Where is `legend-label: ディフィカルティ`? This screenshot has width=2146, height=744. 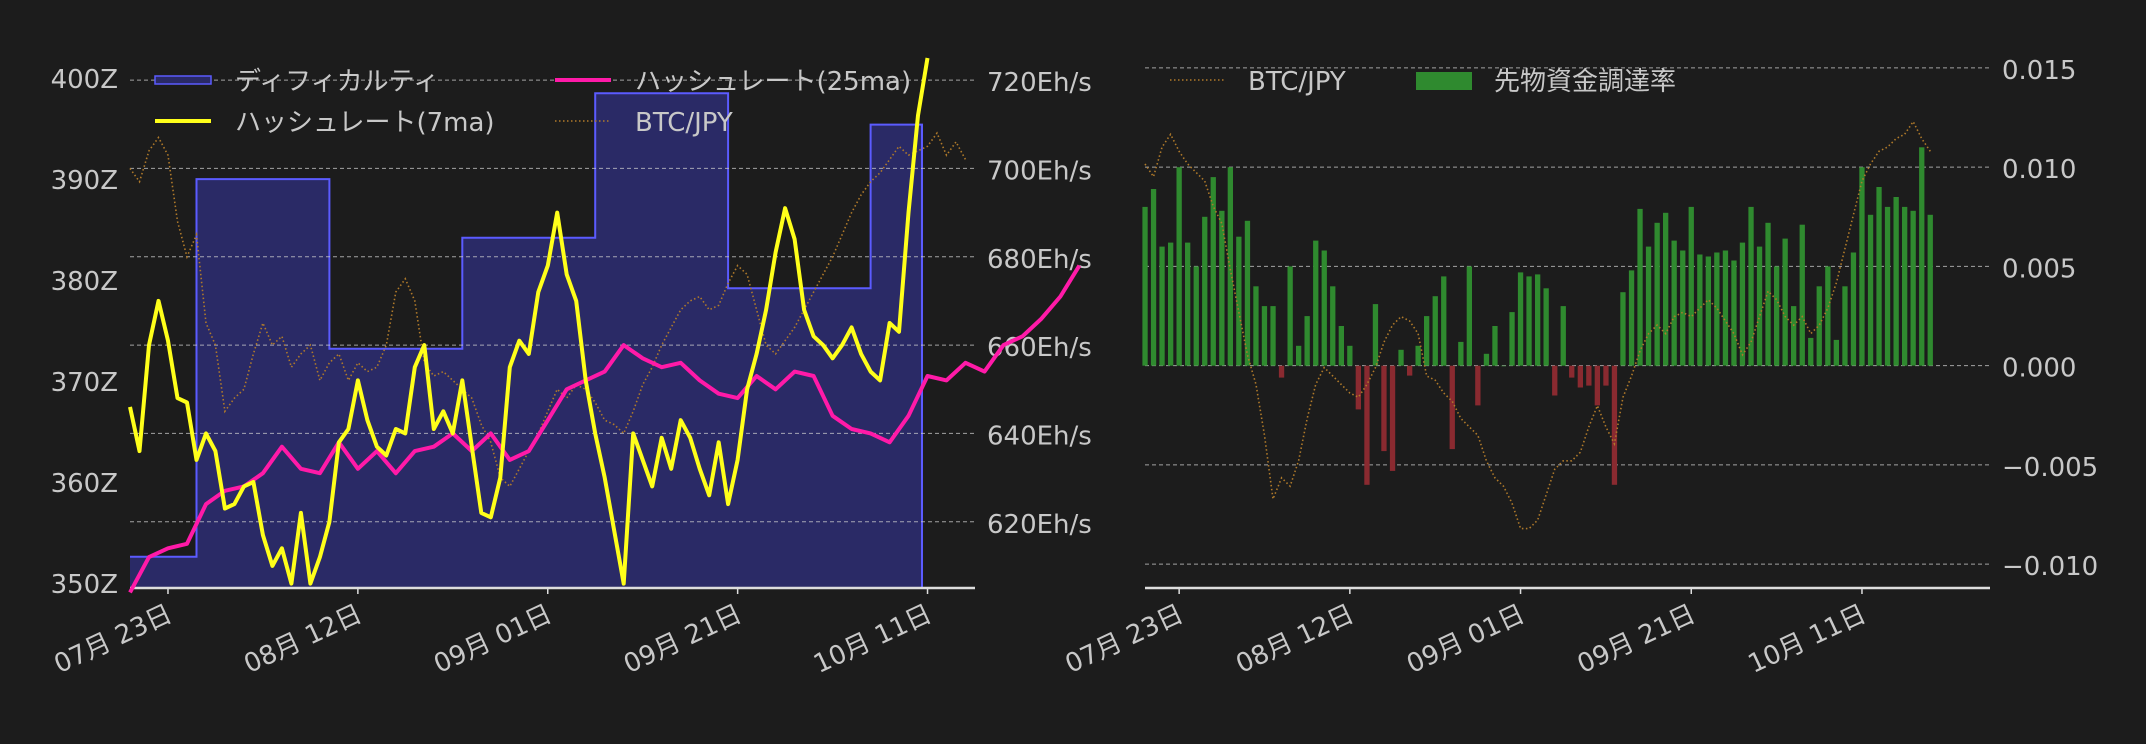
legend-label: ディフィカルティ is located at coordinates (337, 82).